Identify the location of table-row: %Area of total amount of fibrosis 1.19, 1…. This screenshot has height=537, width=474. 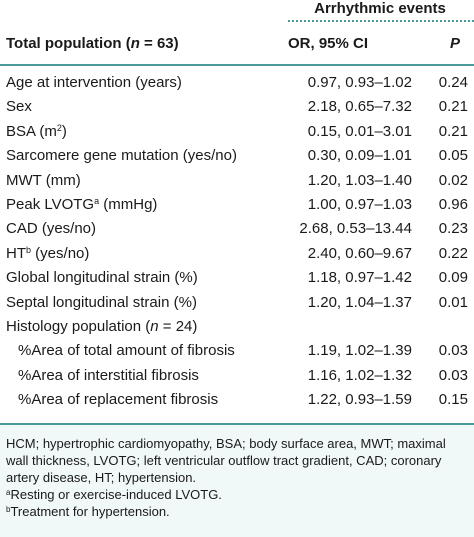
(237, 351).